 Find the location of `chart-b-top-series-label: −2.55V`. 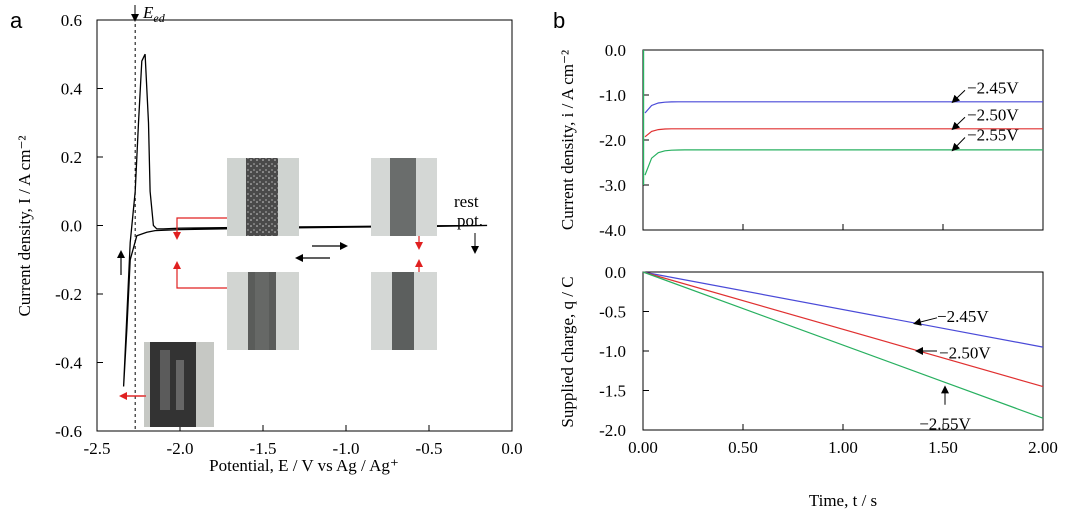

chart-b-top-series-label: −2.55V is located at coordinates (993, 135).